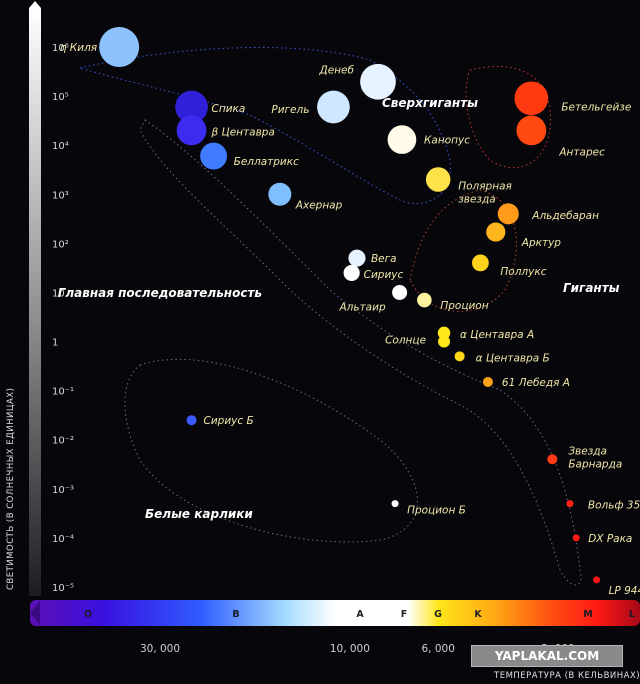  I want to click on star-label: Вега, so click(384, 259).